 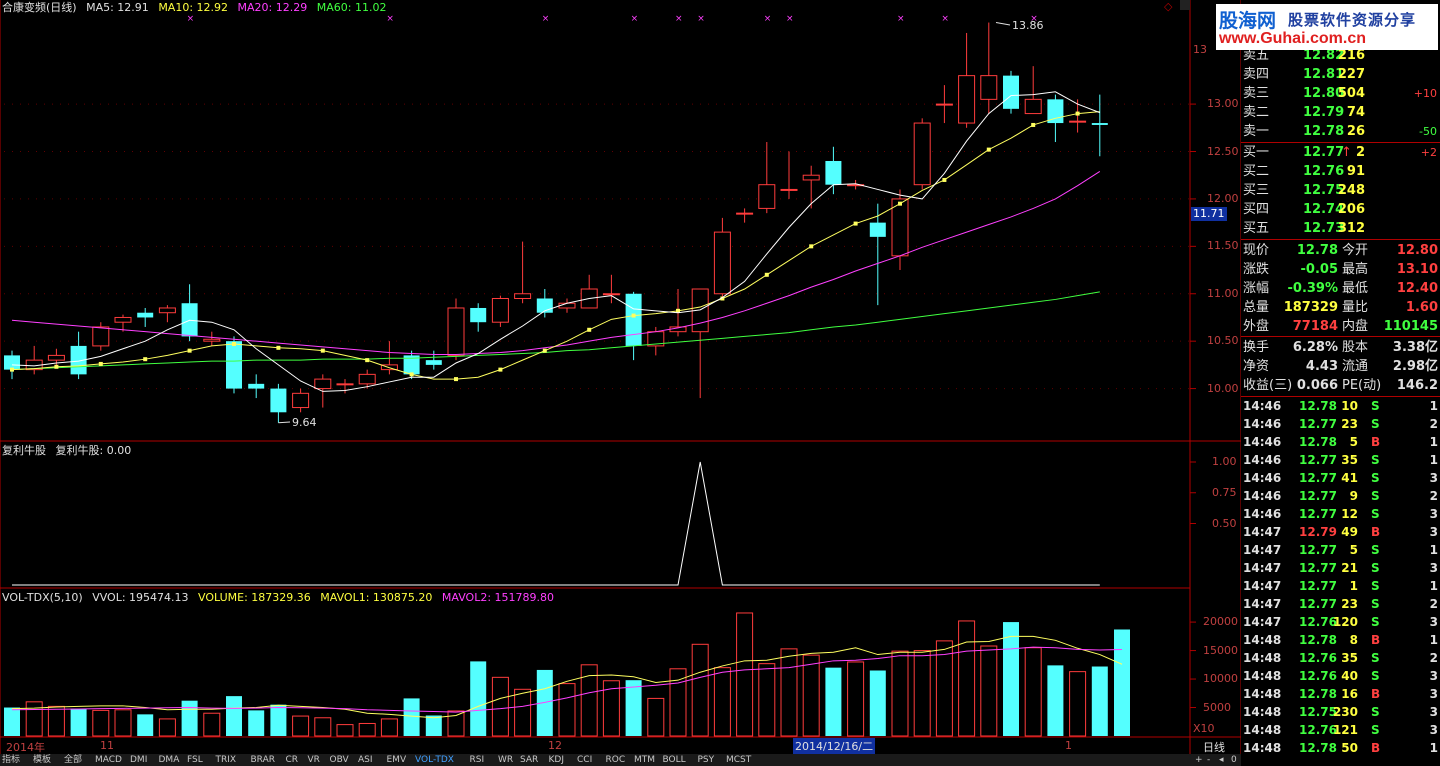 What do you see at coordinates (1340, 190) in the screenshot?
I see `bid-row: 买三 12.75 248` at bounding box center [1340, 190].